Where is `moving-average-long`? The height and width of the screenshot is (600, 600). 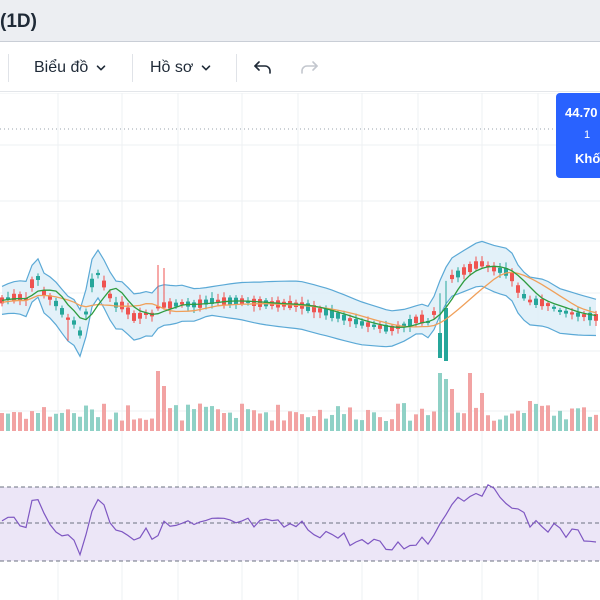 moving-average-long is located at coordinates (299, 299).